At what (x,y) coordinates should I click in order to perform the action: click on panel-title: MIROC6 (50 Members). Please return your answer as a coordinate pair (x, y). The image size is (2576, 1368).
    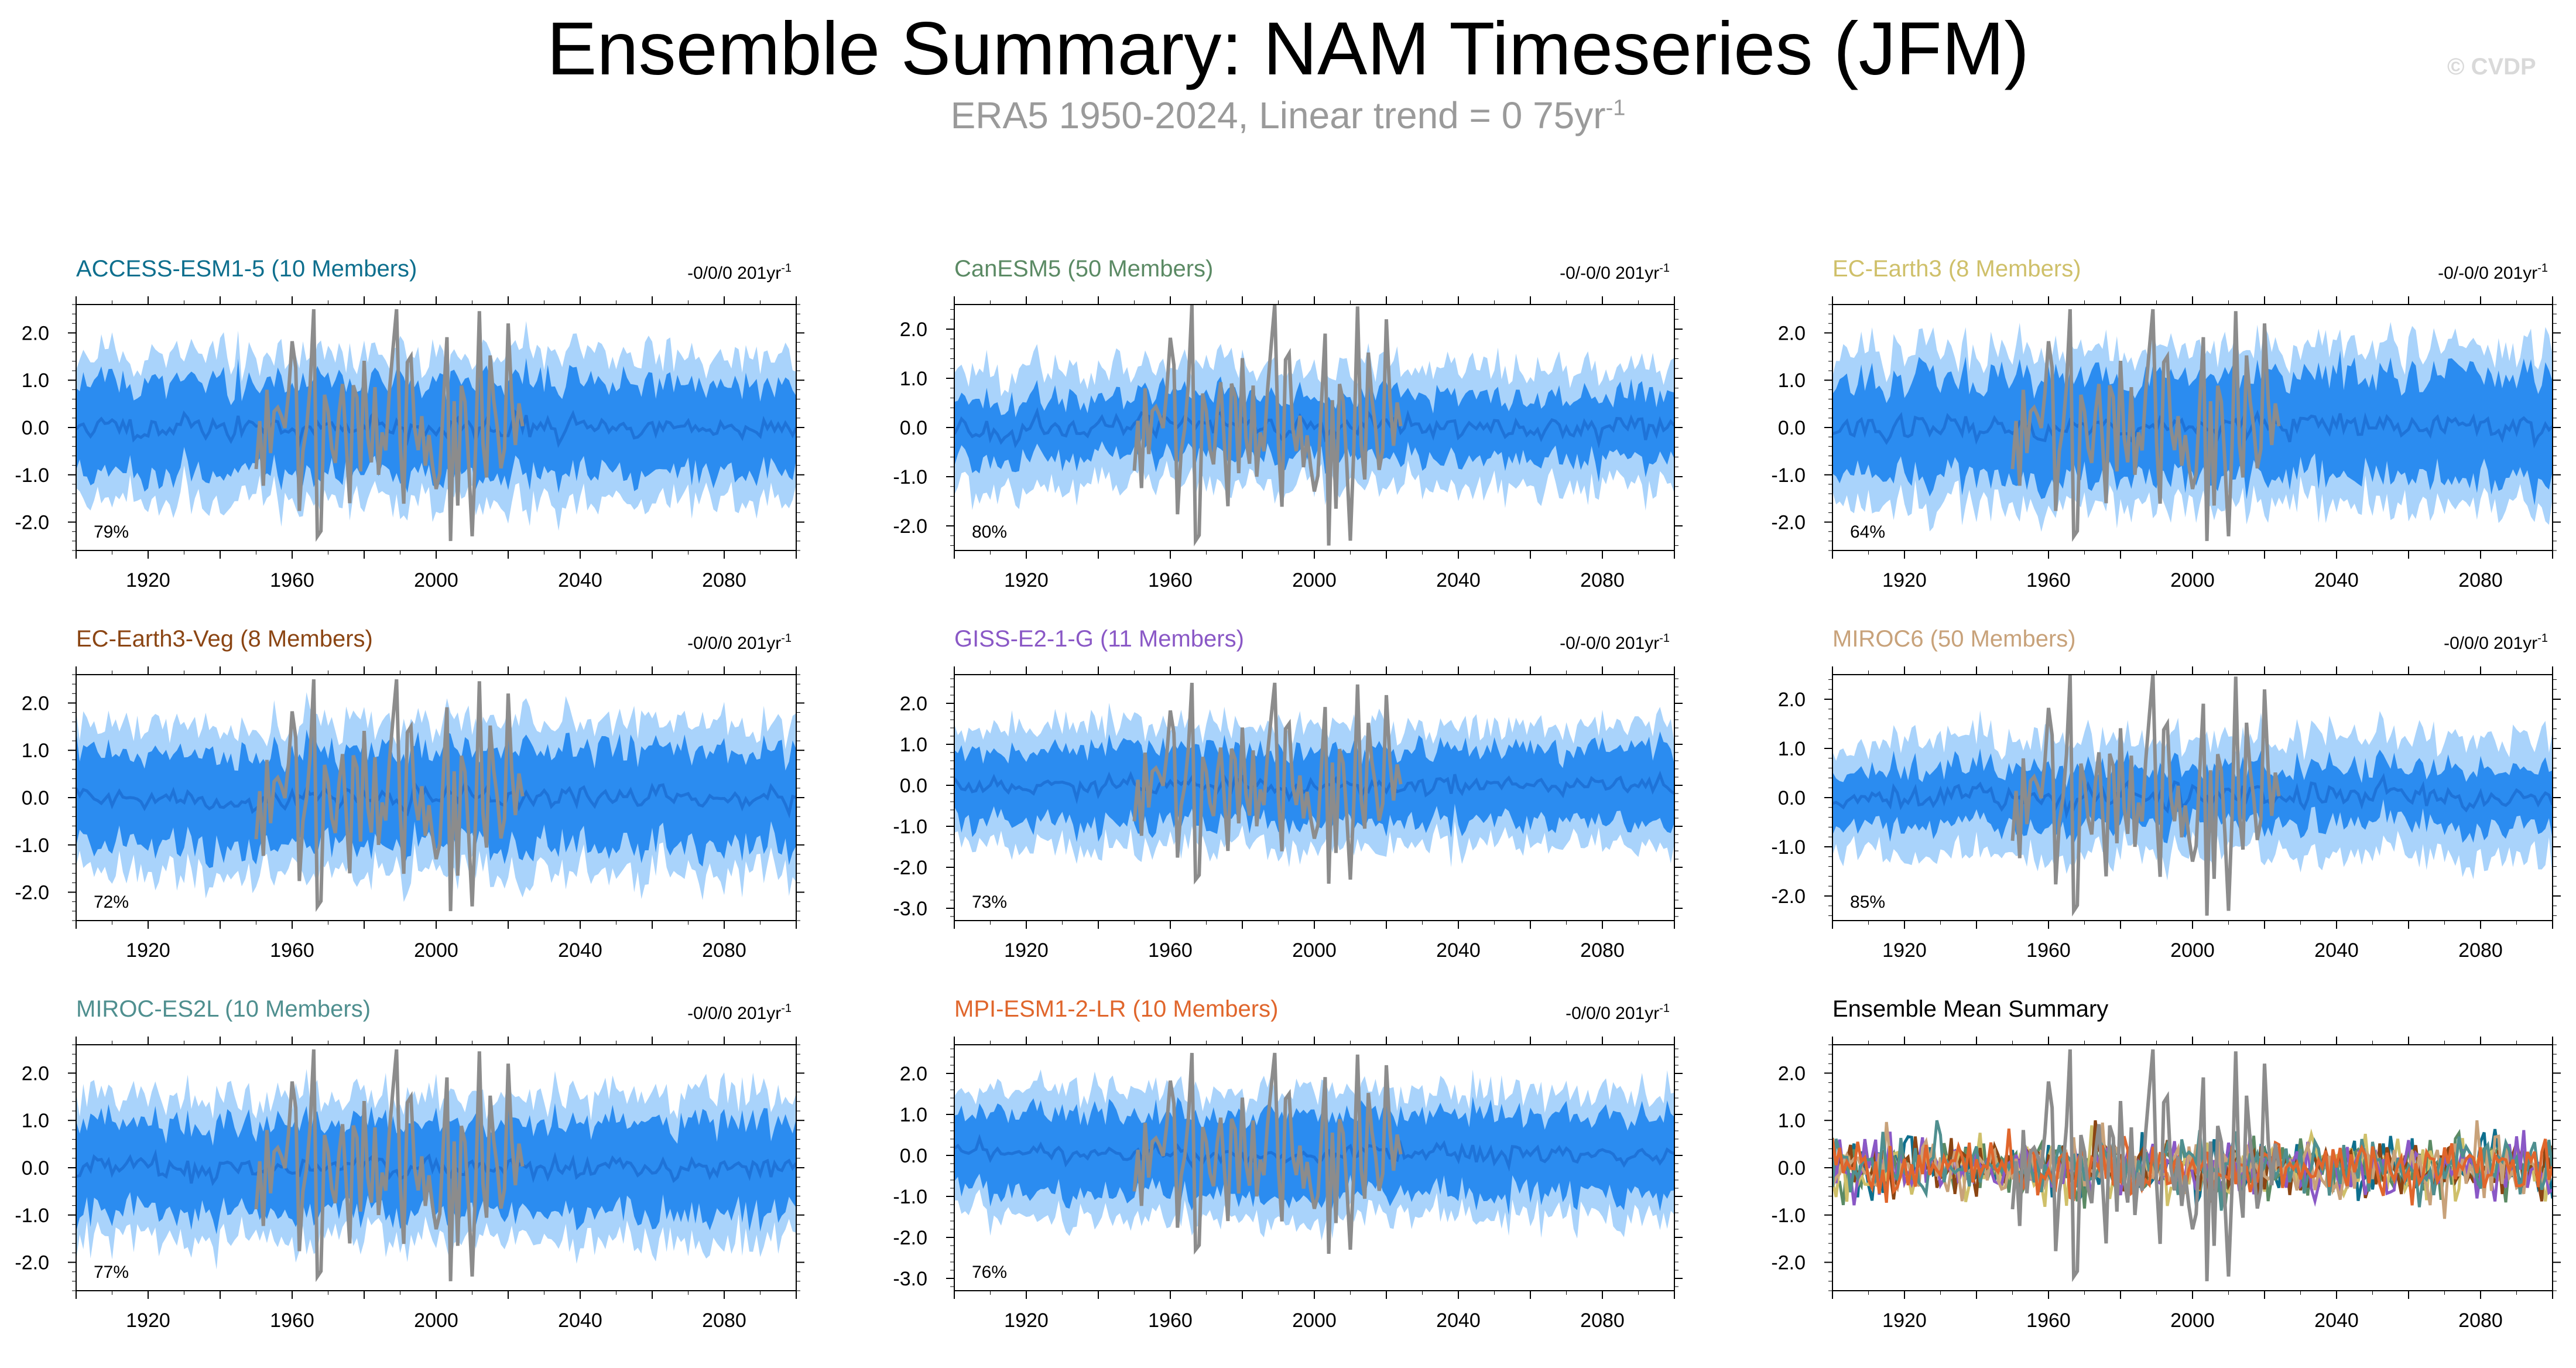
    Looking at the image, I should click on (1954, 639).